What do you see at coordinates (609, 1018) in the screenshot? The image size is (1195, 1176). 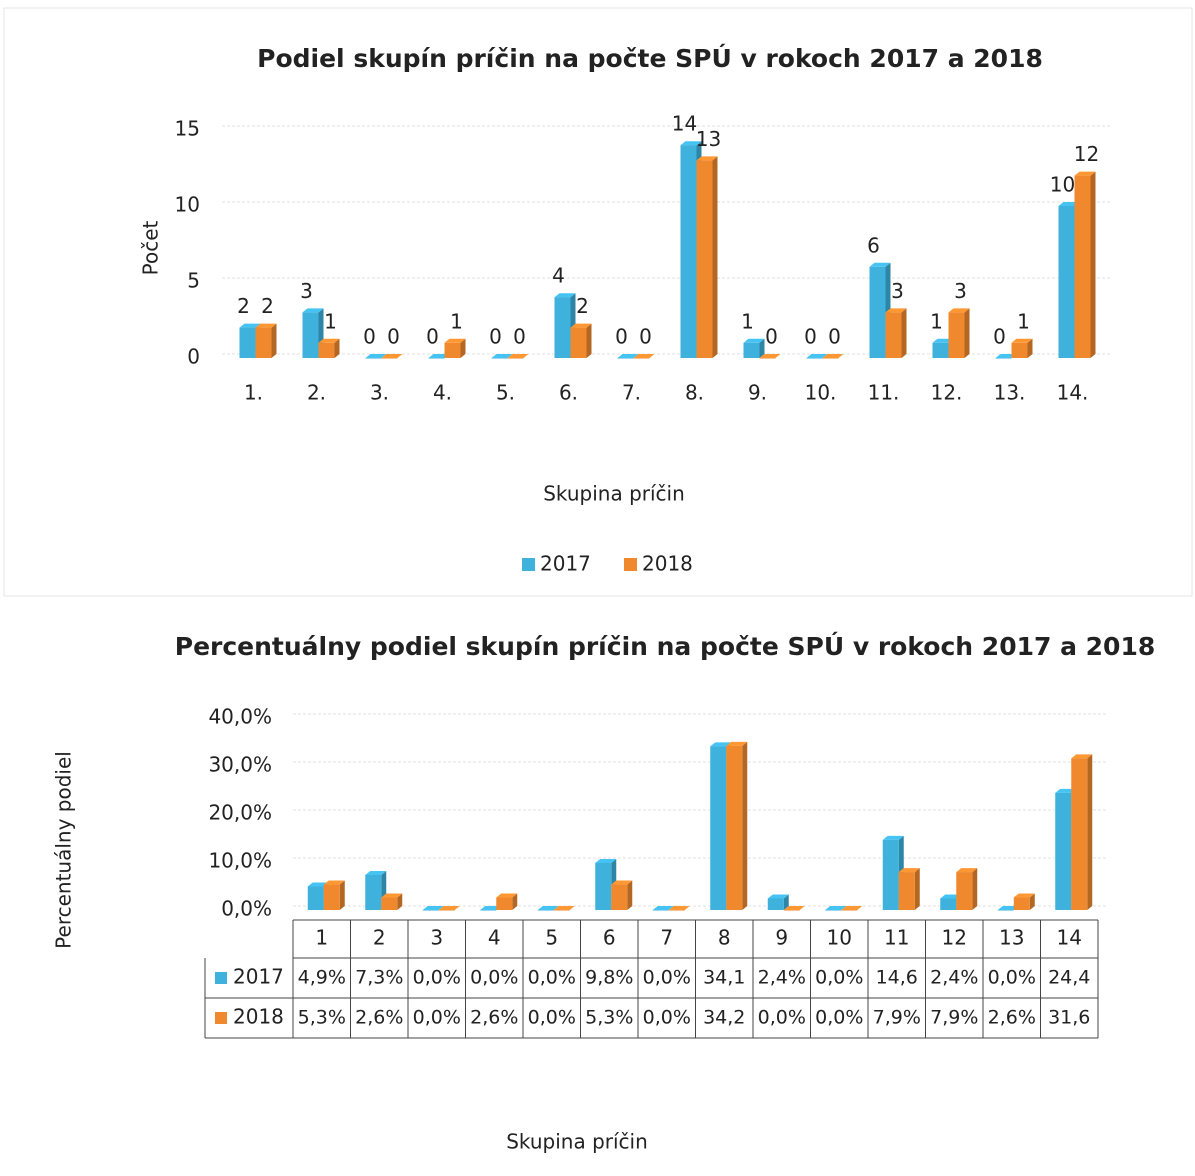 I see `table-cell: 5,3%` at bounding box center [609, 1018].